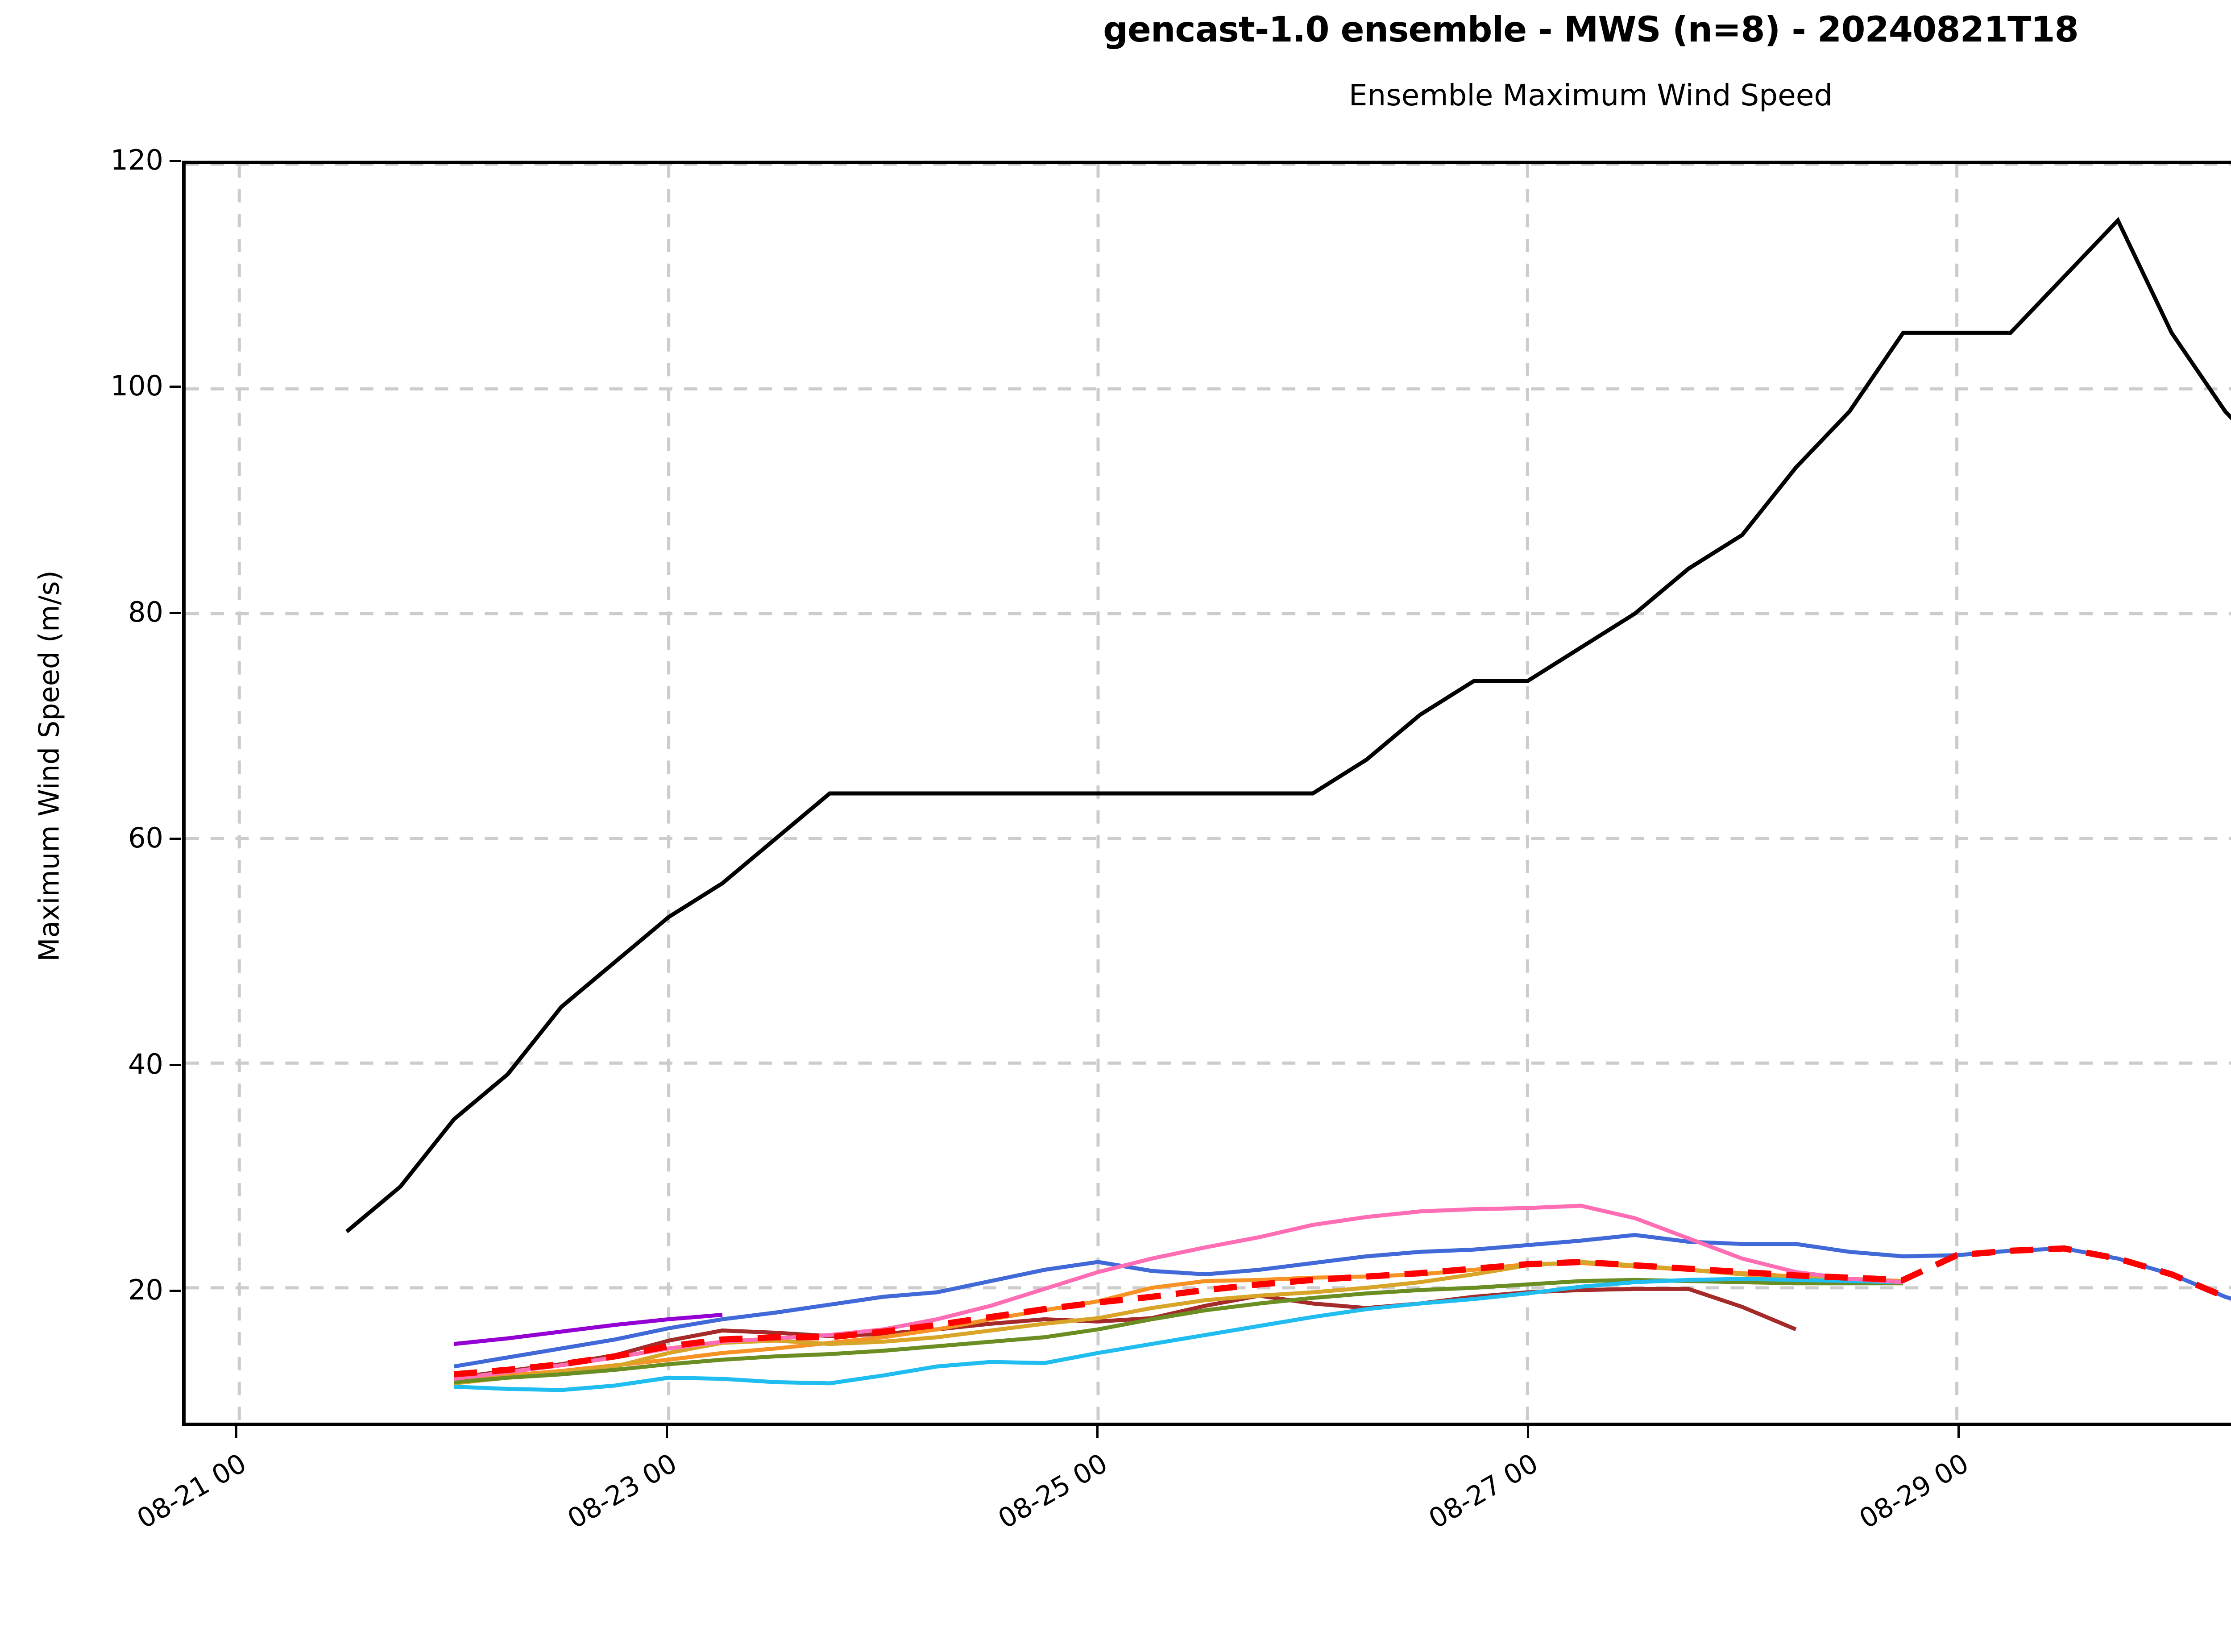 This screenshot has width=2231, height=1652. What do you see at coordinates (1053, 1492) in the screenshot?
I see `x-axis-tick-label: 08-25 00` at bounding box center [1053, 1492].